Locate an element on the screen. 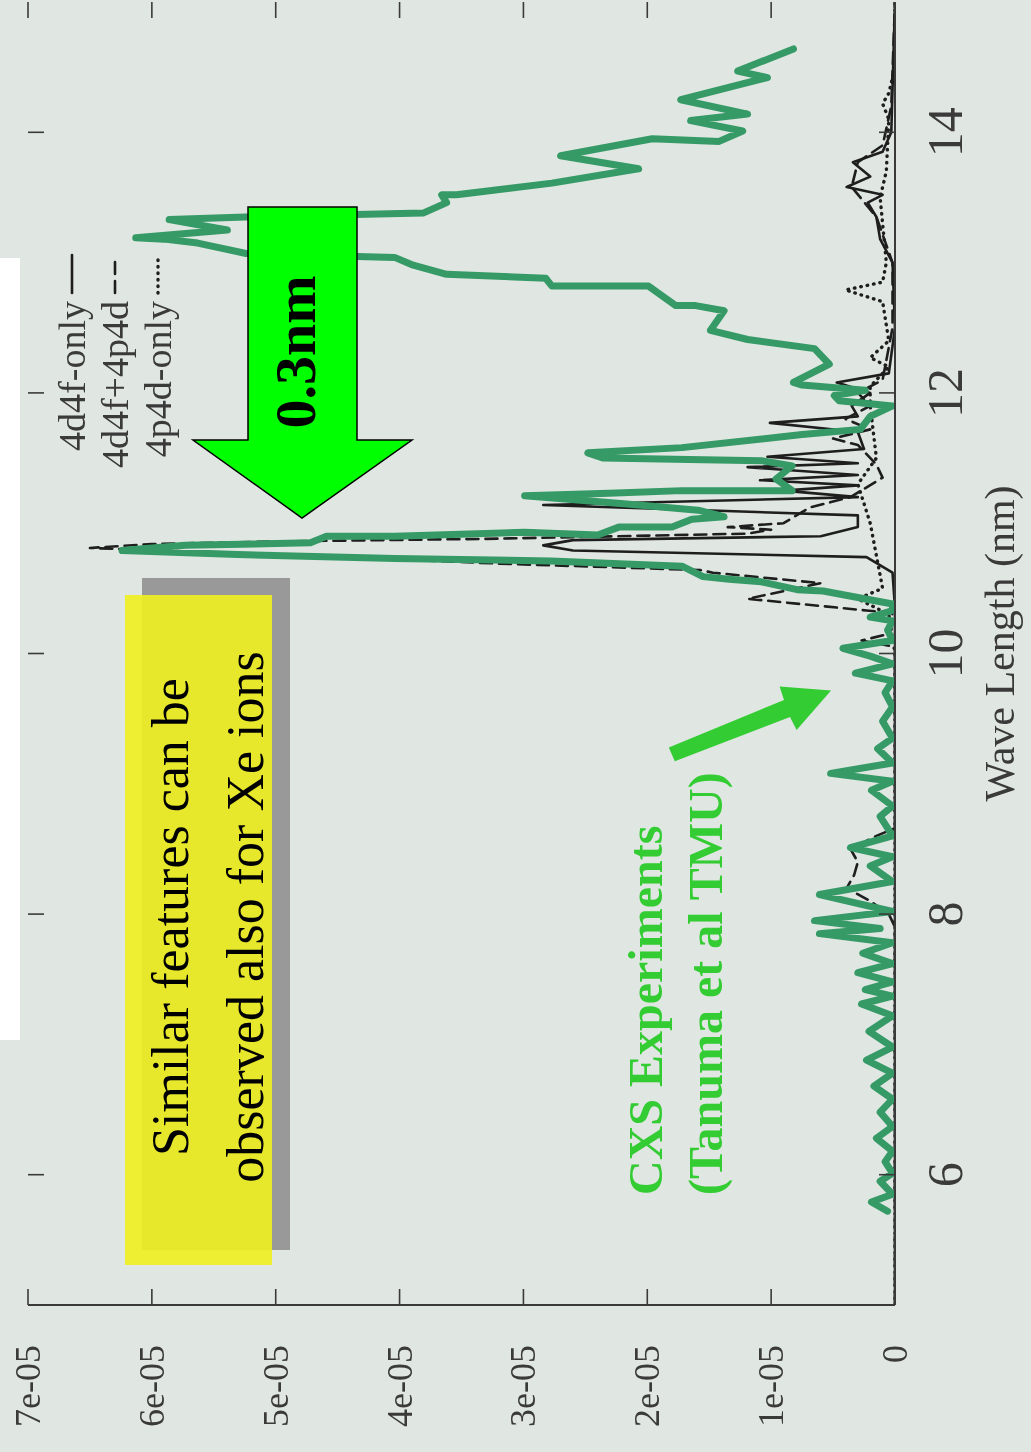  x-tick-label: 2e-05 is located at coordinates (647, 1386).